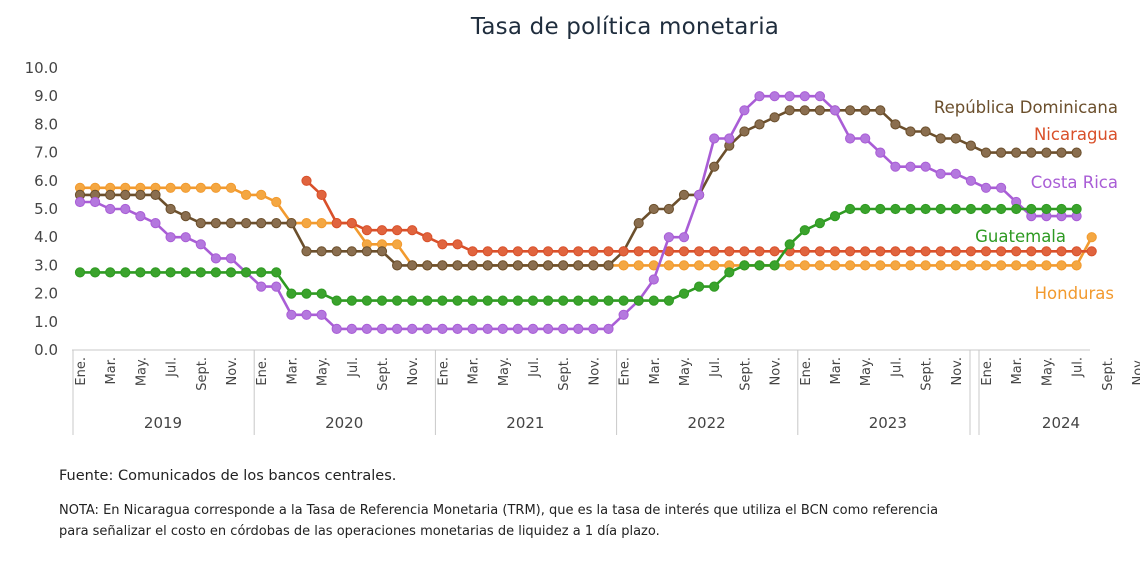 The height and width of the screenshot is (565, 1140). Describe the element at coordinates (474, 370) in the screenshot. I see `x-tick-label: Mar.` at that location.